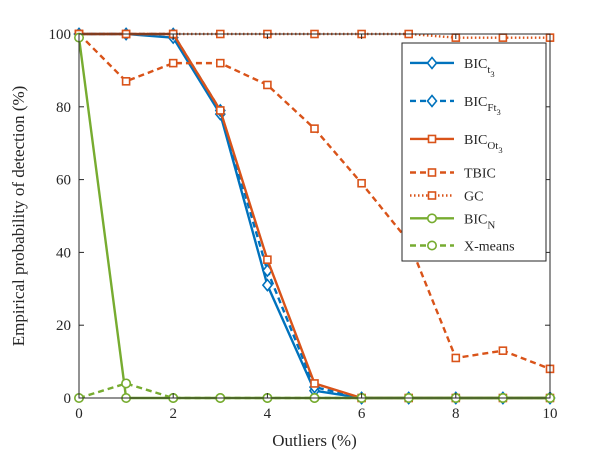  Describe the element at coordinates (456, 414) in the screenshot. I see `x-tick-label: 8` at that location.